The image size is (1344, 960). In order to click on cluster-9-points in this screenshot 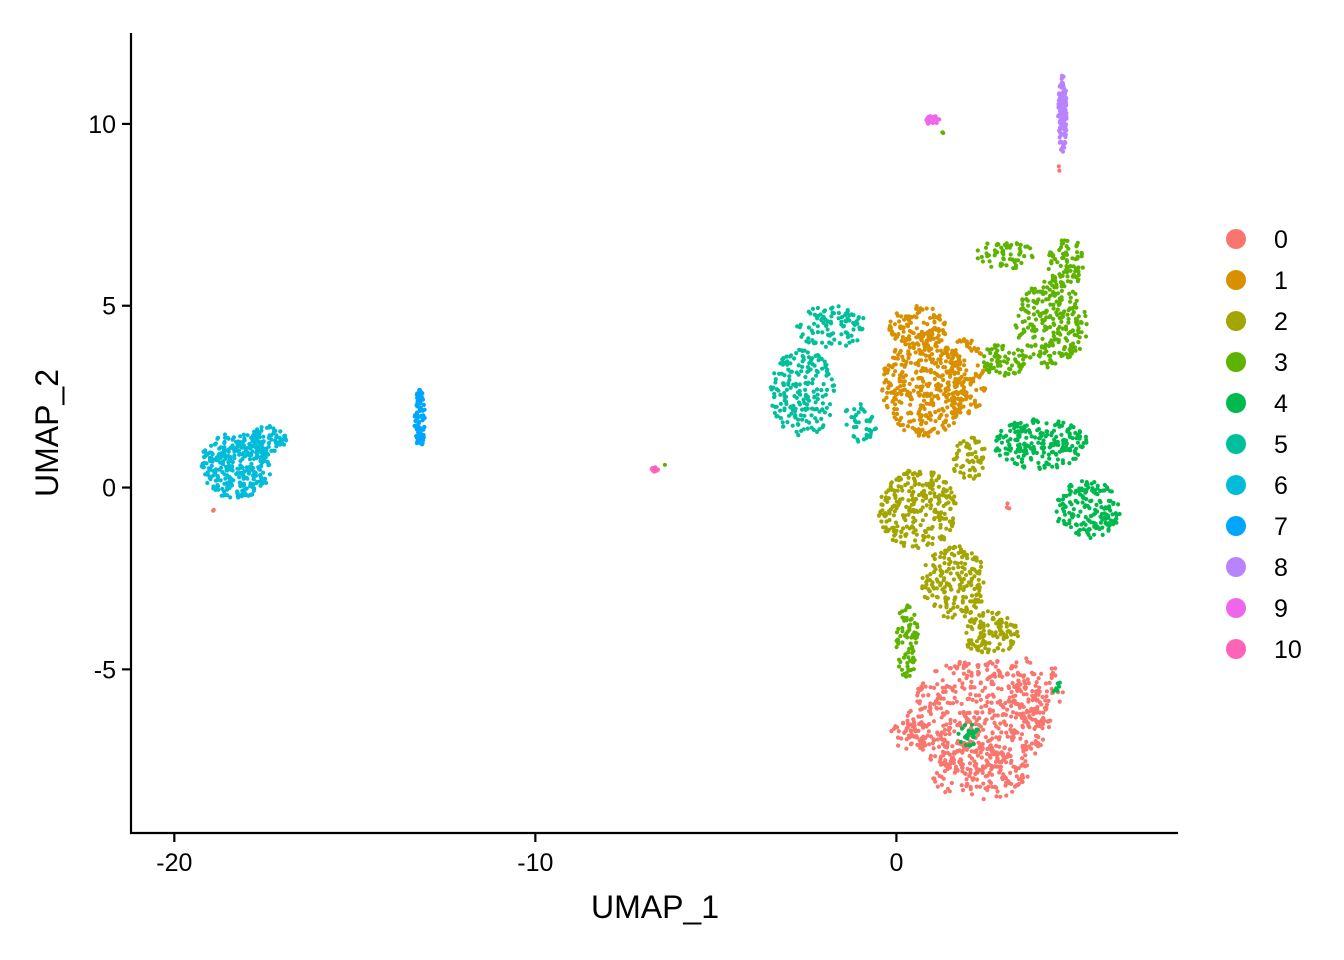, I will do `click(933, 120)`.